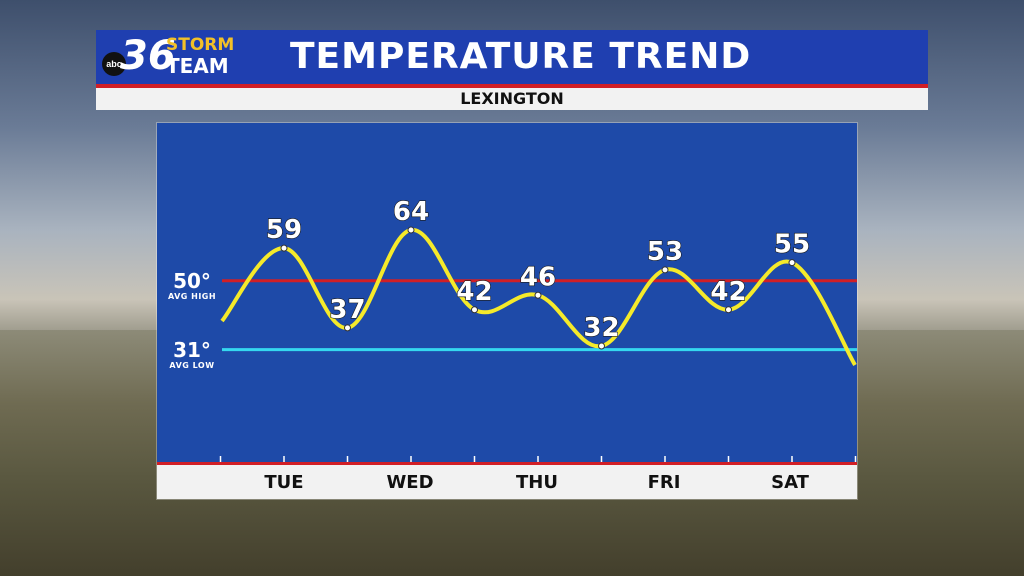 The image size is (1024, 576). Describe the element at coordinates (664, 482) in the screenshot. I see `day-label-fri: FRI` at that location.